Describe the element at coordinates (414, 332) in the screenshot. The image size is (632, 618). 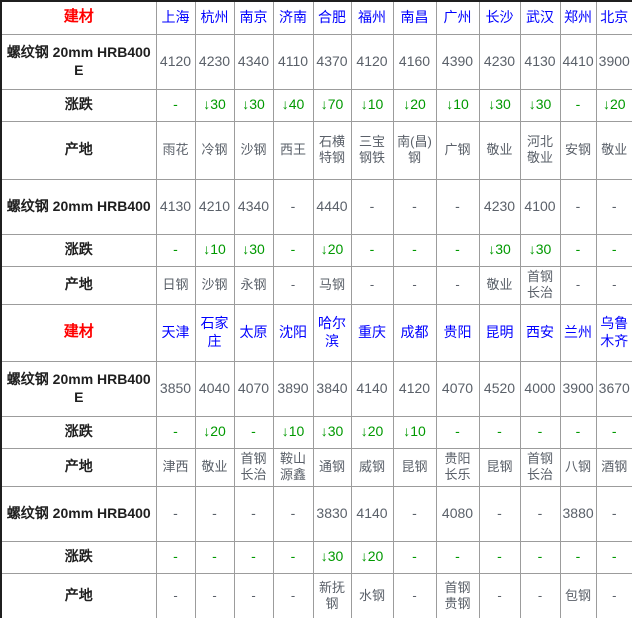
I see `city-header-cell: 成都` at that location.